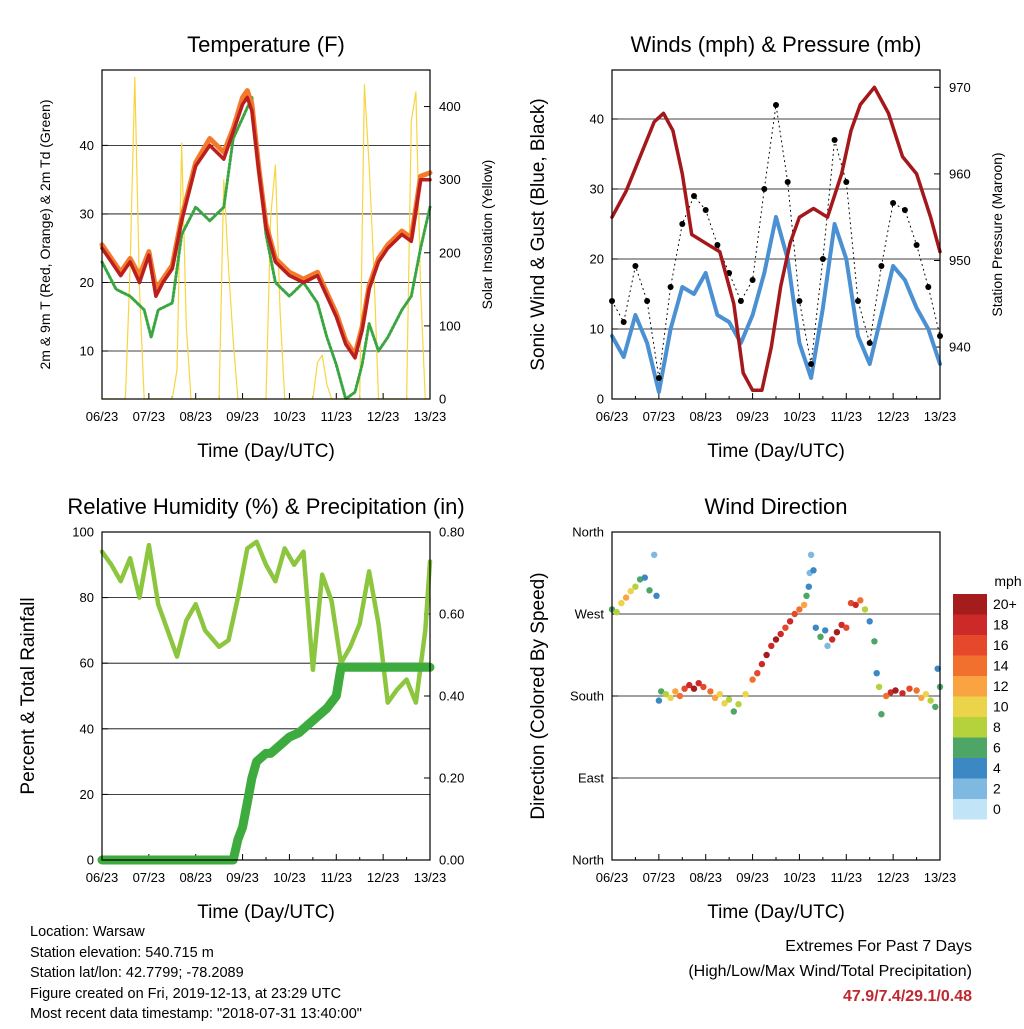 This screenshot has width=1024, height=1029. What do you see at coordinates (266, 44) in the screenshot?
I see `panel-title: Temperature (F)` at bounding box center [266, 44].